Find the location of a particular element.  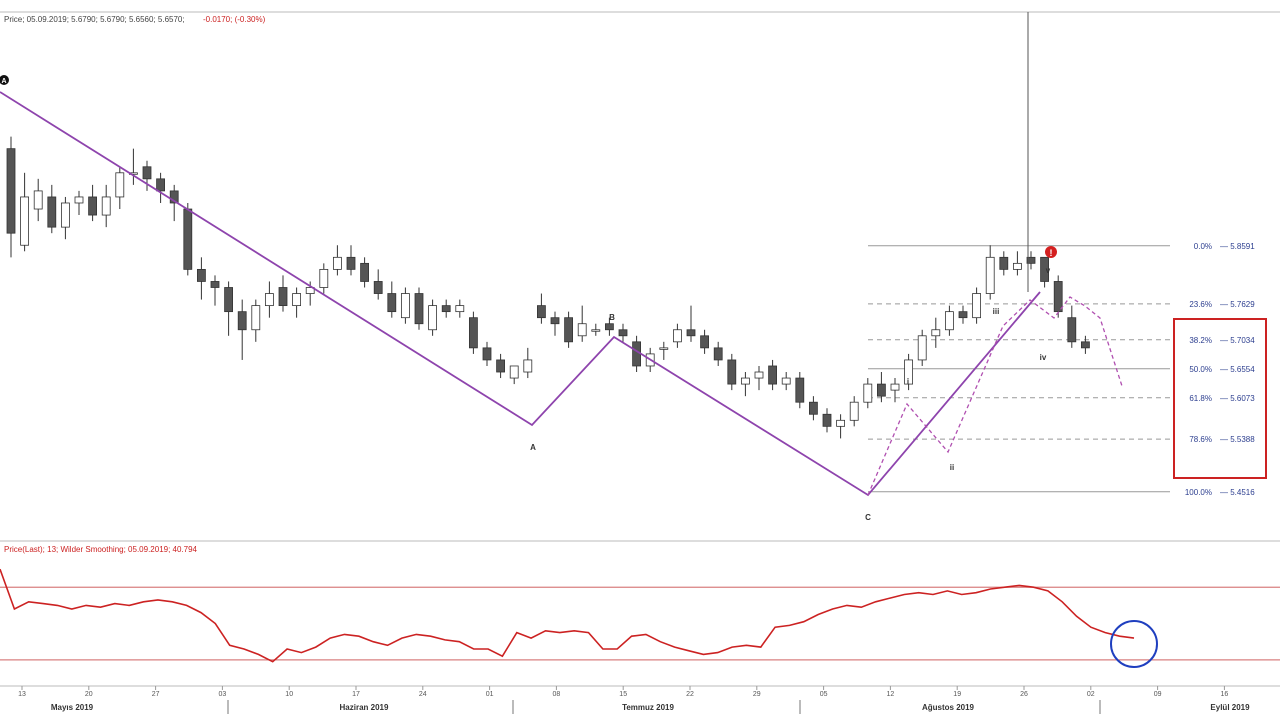

warning-icon is located at coordinates (1051, 252).